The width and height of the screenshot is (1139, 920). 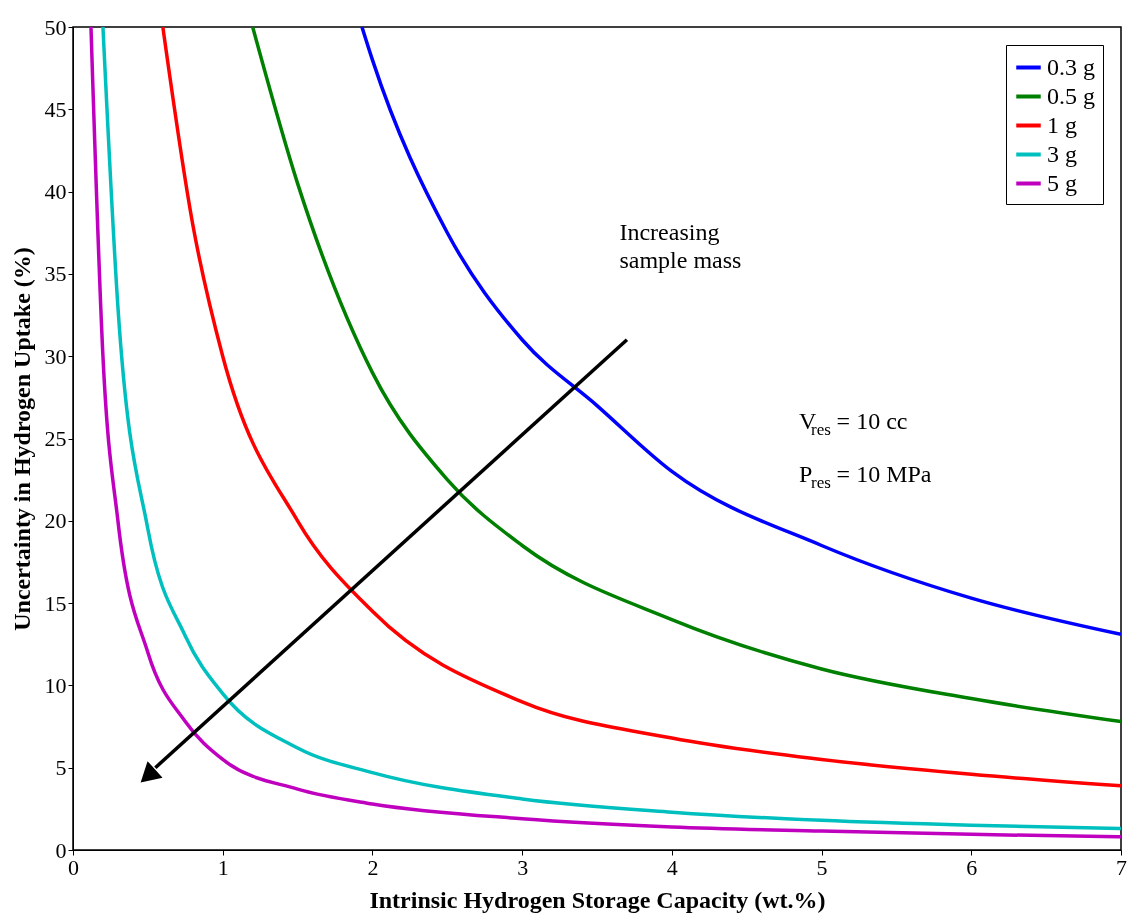 What do you see at coordinates (61, 768) in the screenshot?
I see `y-tick-label: 5` at bounding box center [61, 768].